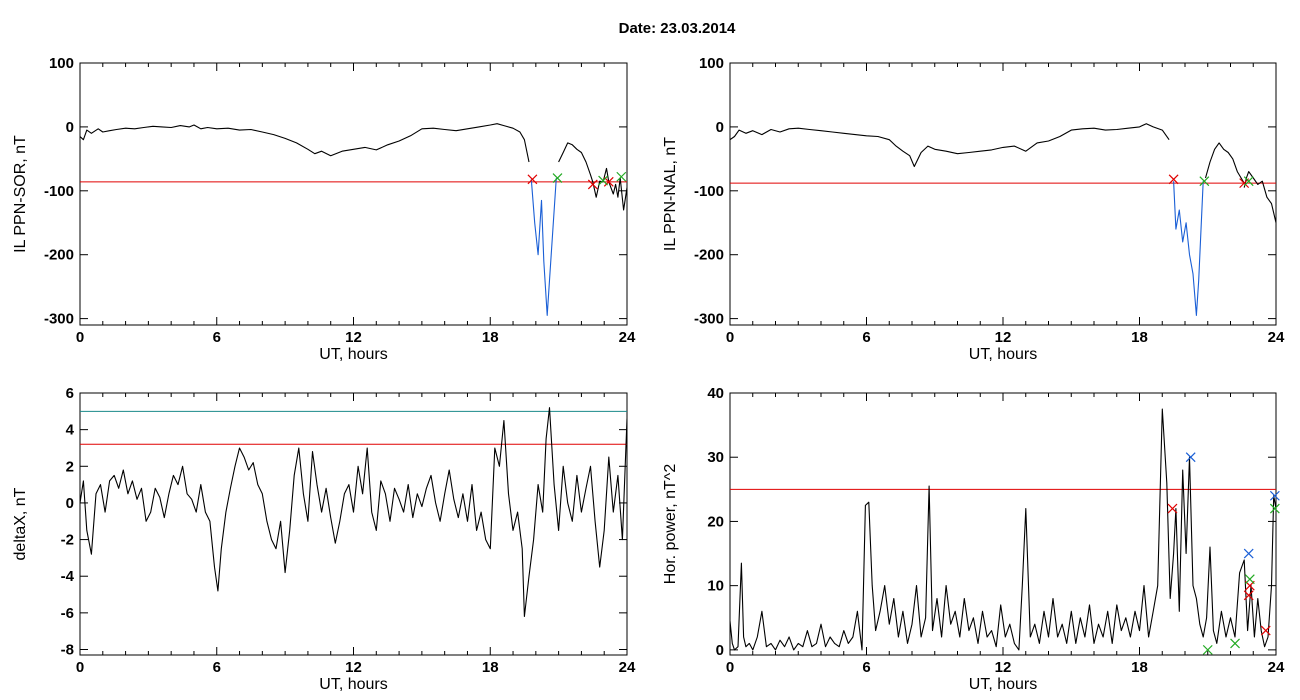 Image resolution: width=1300 pixels, height=700 pixels. I want to click on ppn-nal-ylabel: IL PPN-NAL, nT, so click(670, 194).